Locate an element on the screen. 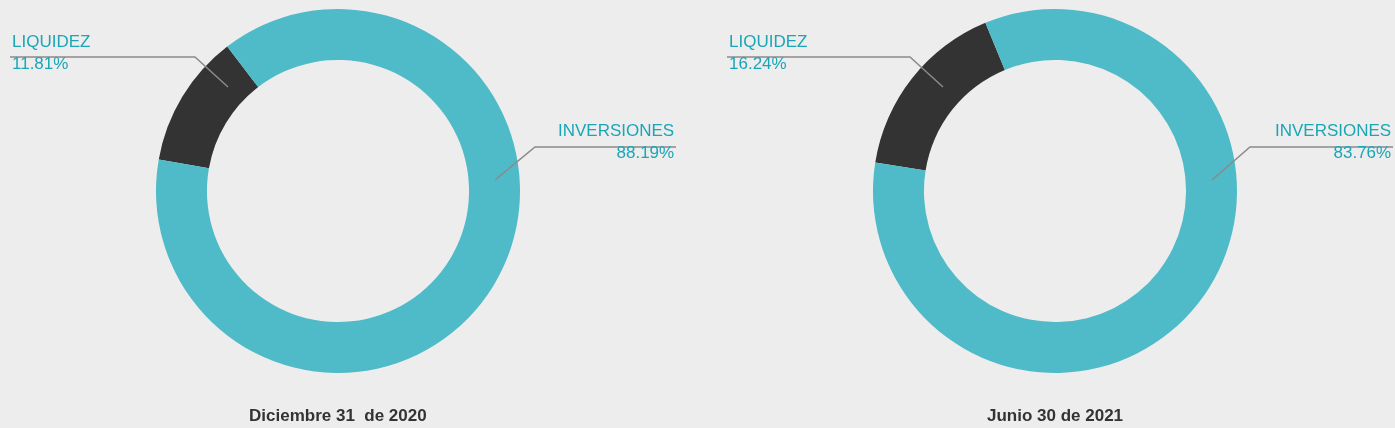 Image resolution: width=1395 pixels, height=428 pixels. text: Junio 30 de 2021 is located at coordinates (1055, 415).